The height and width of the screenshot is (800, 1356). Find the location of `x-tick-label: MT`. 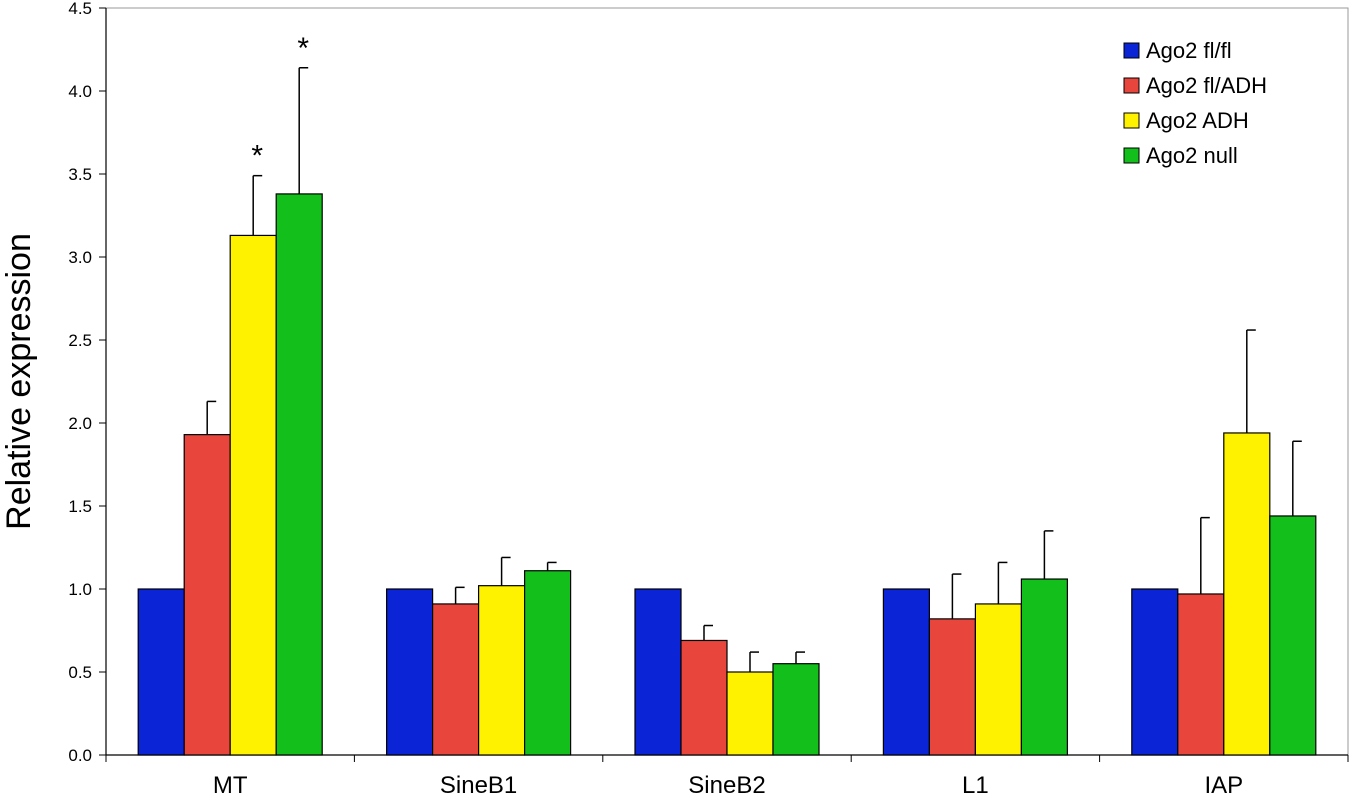

x-tick-label: MT is located at coordinates (230, 785).